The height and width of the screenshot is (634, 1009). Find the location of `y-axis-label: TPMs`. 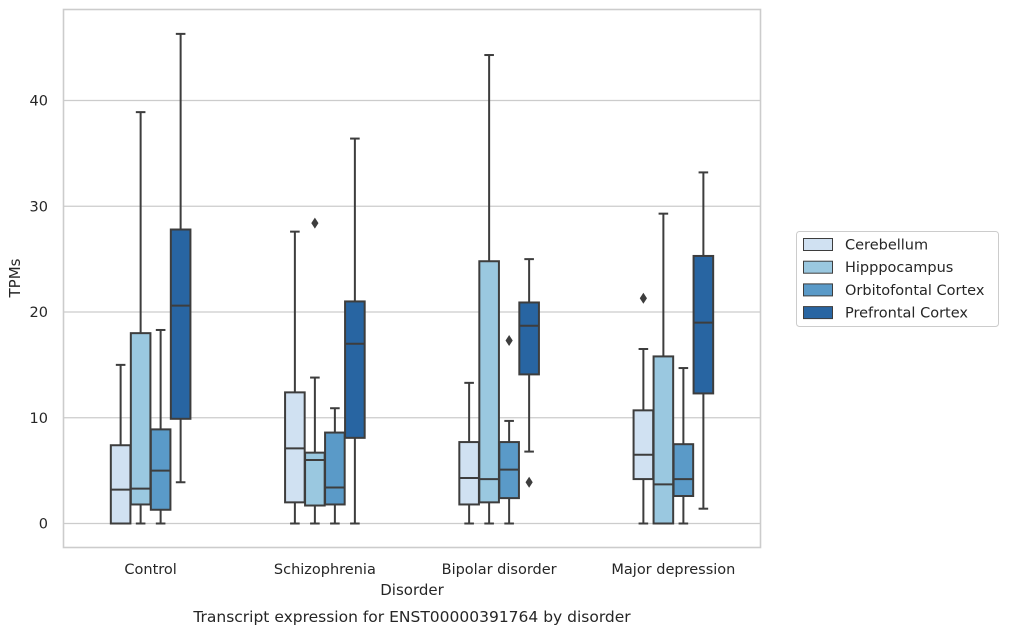

y-axis-label: TPMs is located at coordinates (15, 278).